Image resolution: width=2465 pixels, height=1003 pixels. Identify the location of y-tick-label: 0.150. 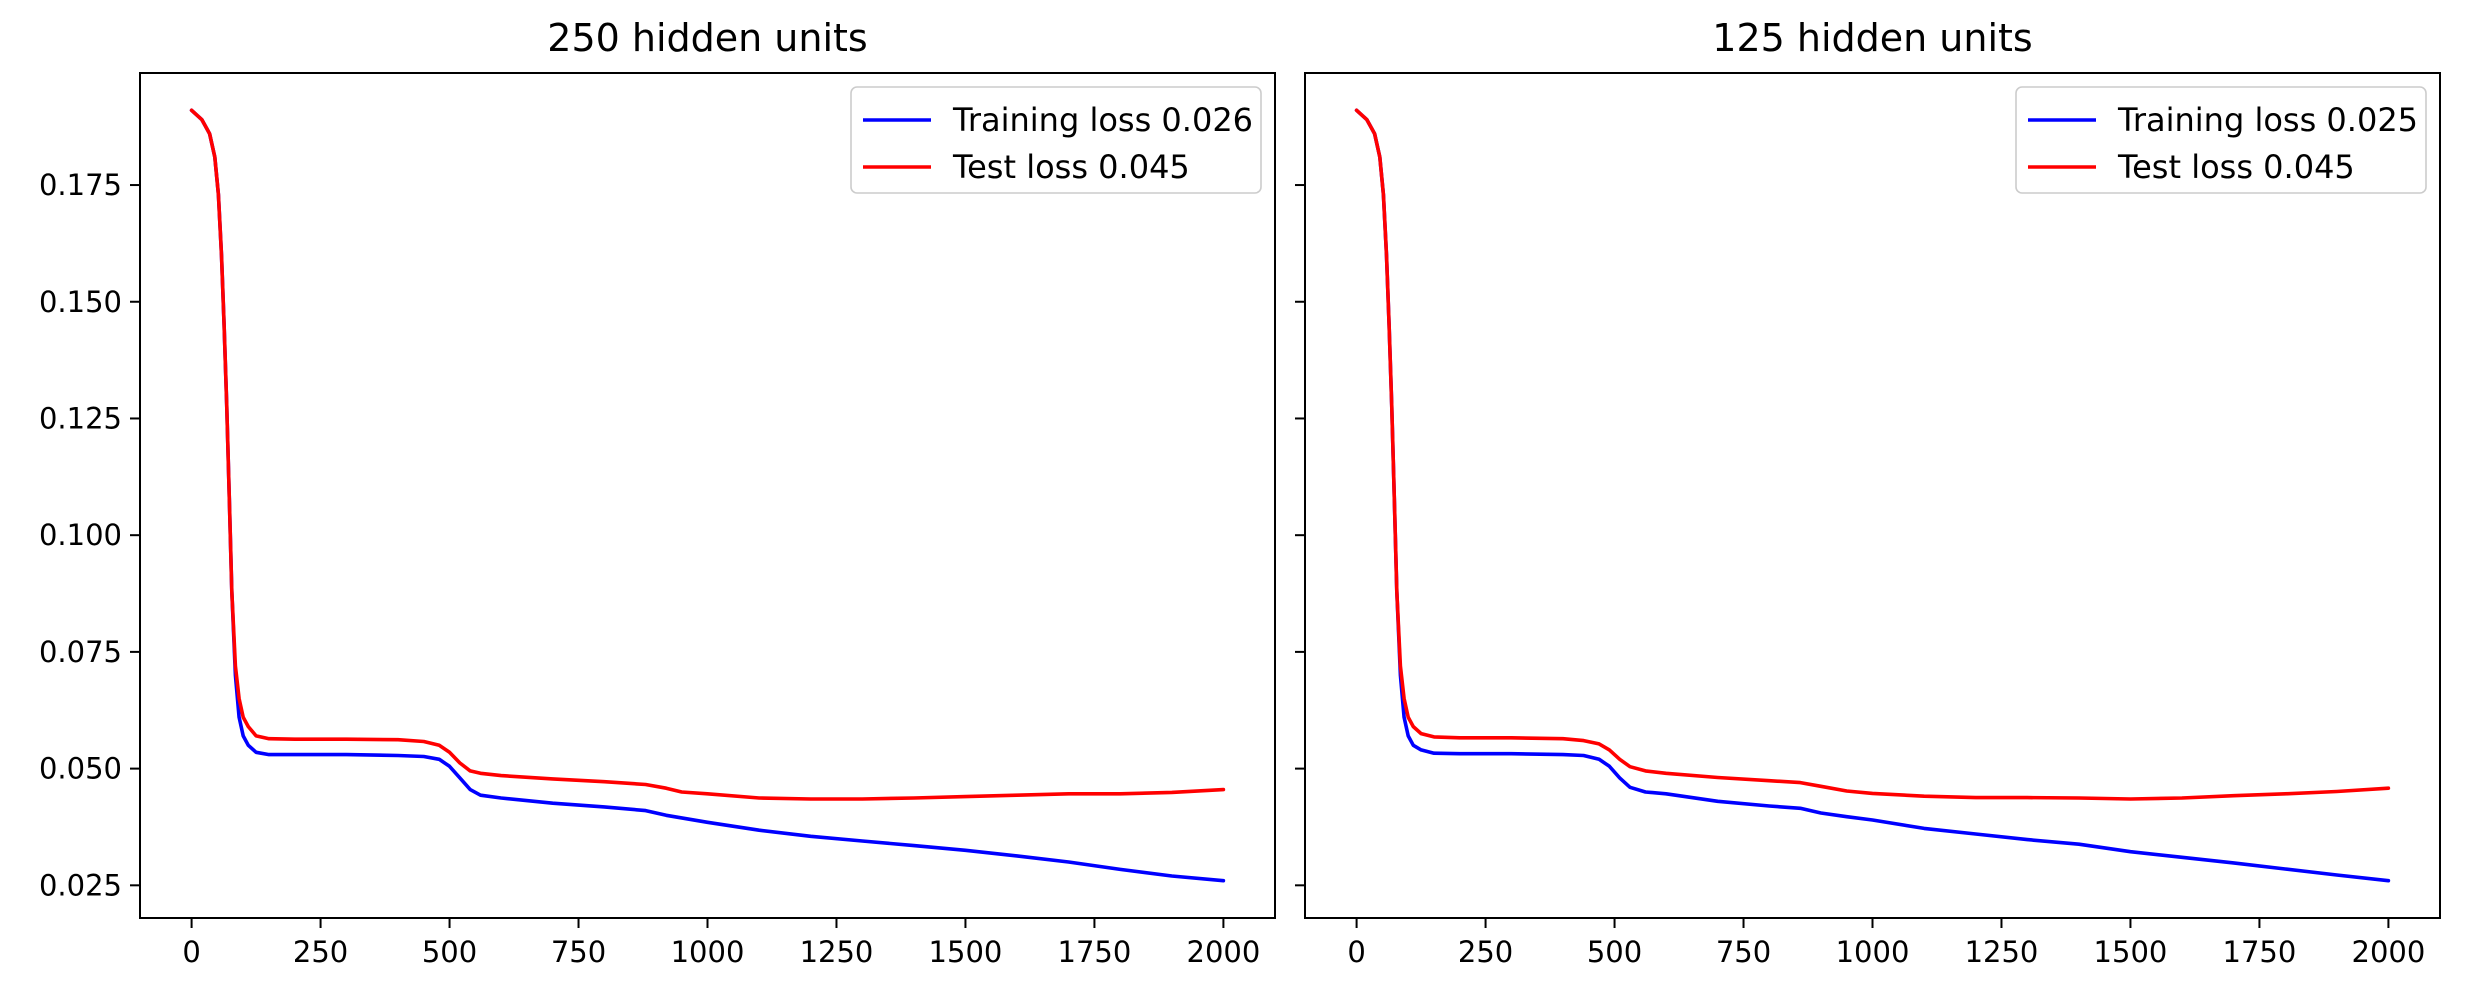
(80, 302).